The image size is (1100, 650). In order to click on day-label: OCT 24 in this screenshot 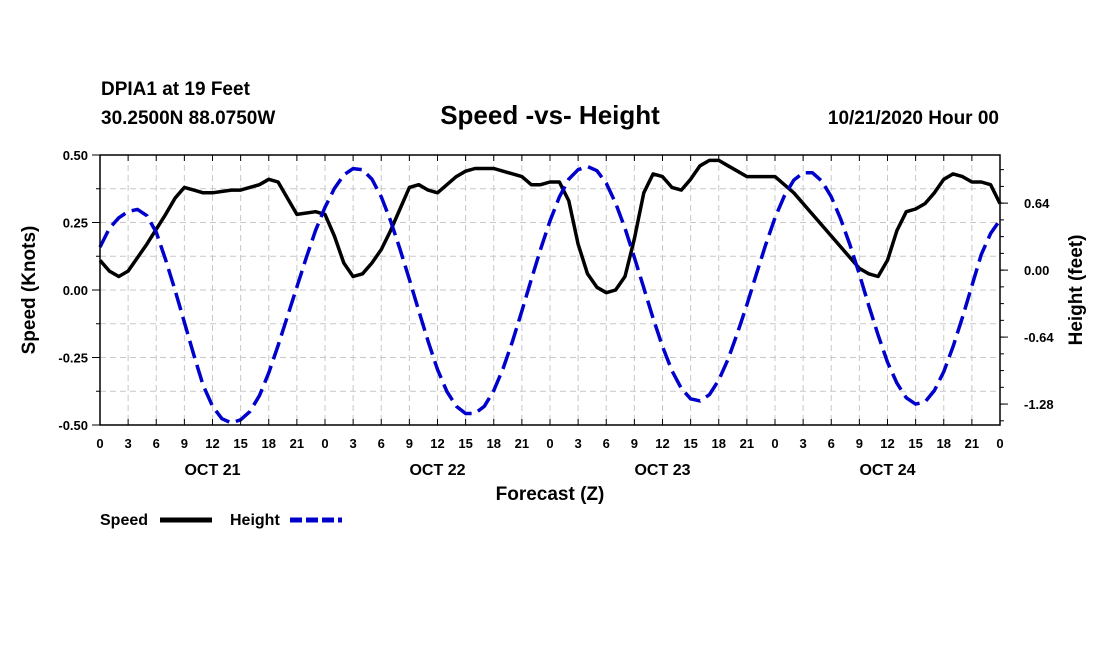, I will do `click(887, 470)`.